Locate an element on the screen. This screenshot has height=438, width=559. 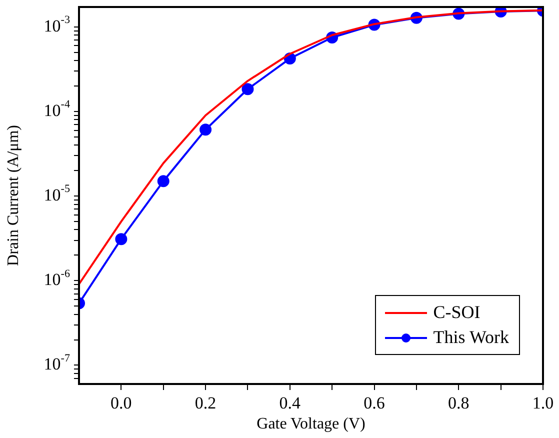
legend-label: C-SOI is located at coordinates (456, 312).